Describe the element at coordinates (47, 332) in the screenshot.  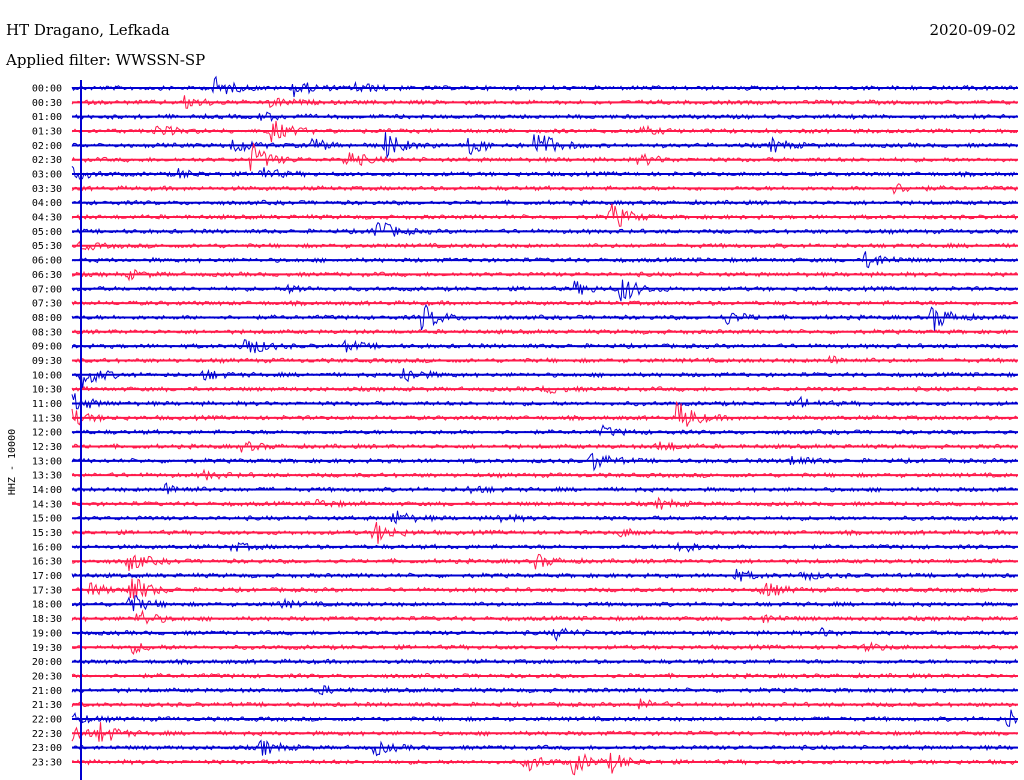
I see `row-time-label: 08:30` at that location.